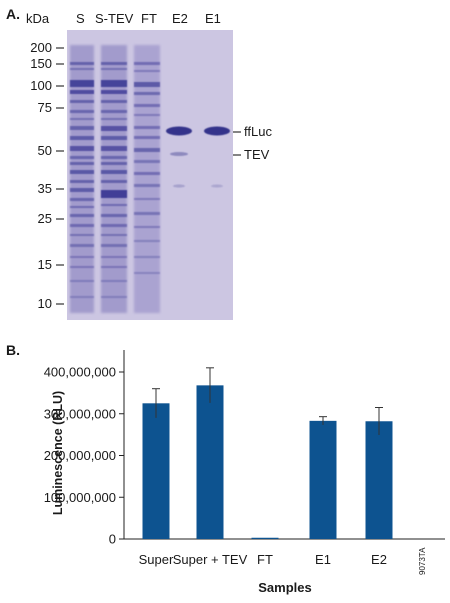 The height and width of the screenshot is (603, 450). I want to click on panel-b-label: B., so click(13, 350).